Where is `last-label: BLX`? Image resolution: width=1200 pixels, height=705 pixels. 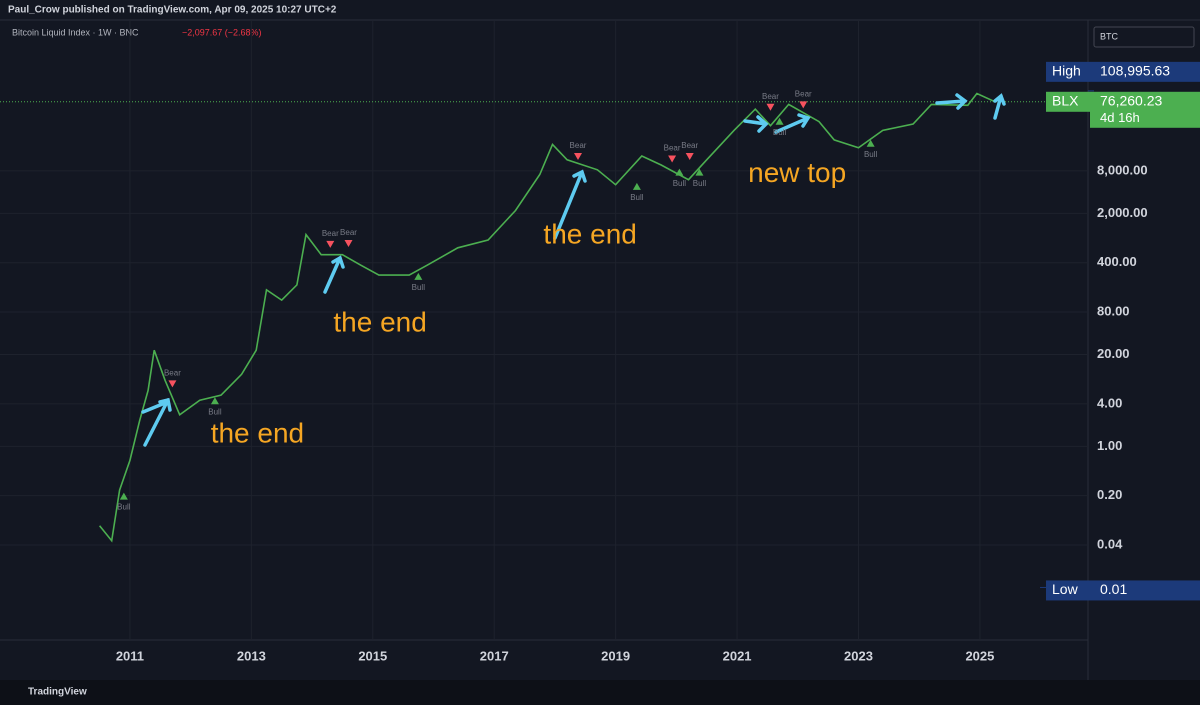 last-label: BLX is located at coordinates (1065, 100).